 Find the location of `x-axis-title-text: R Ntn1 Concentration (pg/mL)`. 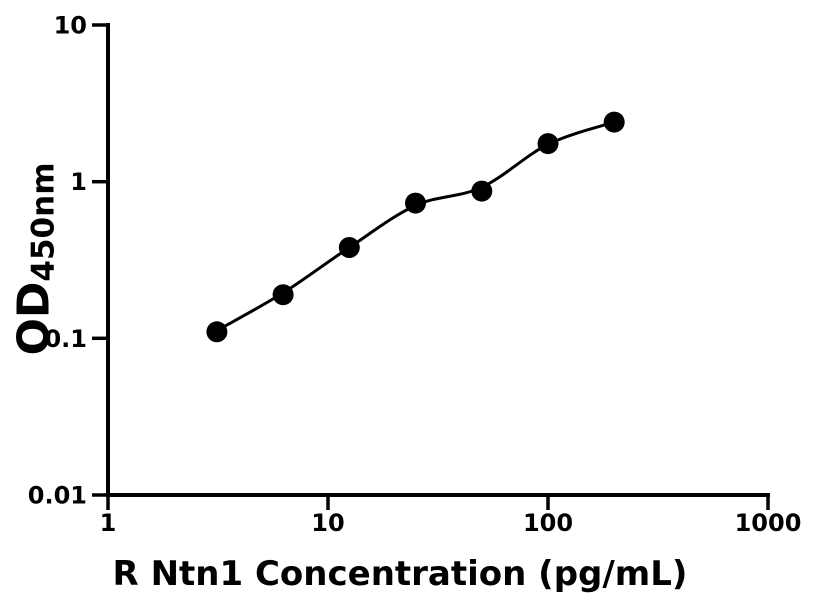

x-axis-title-text: R Ntn1 Concentration (pg/mL) is located at coordinates (400, 574).